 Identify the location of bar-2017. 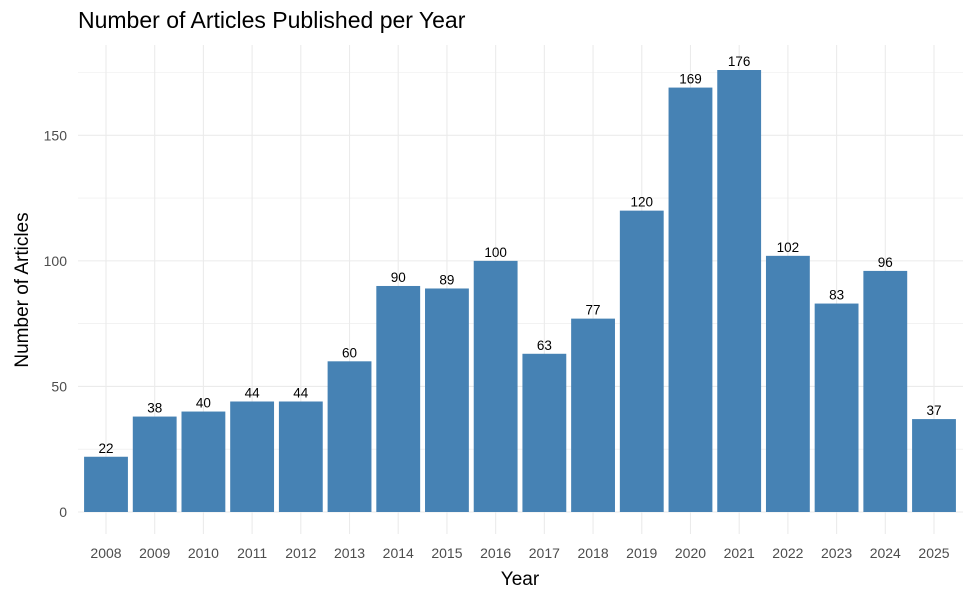
(544, 432).